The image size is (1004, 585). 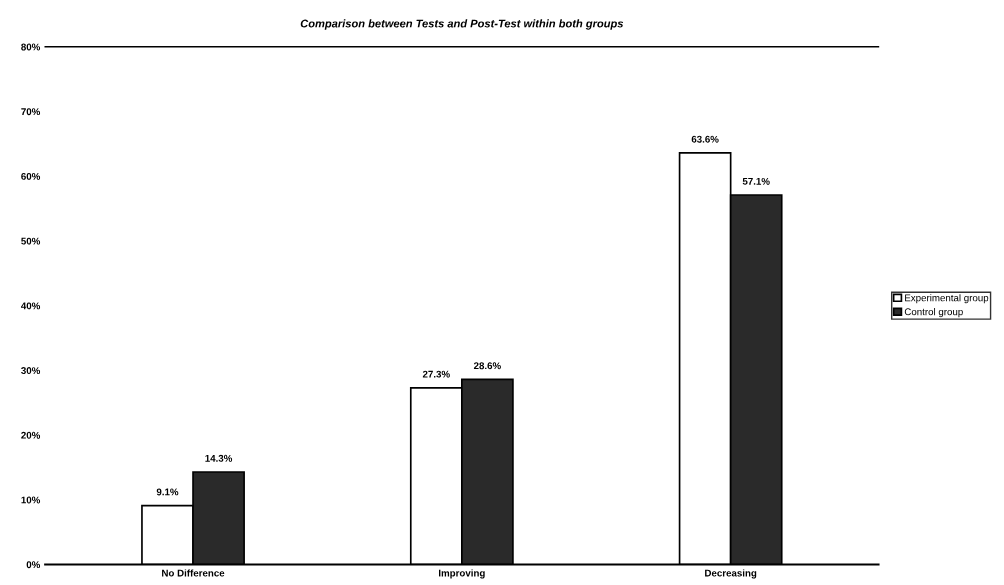 What do you see at coordinates (31, 241) in the screenshot?
I see `y-tick-label: 50%` at bounding box center [31, 241].